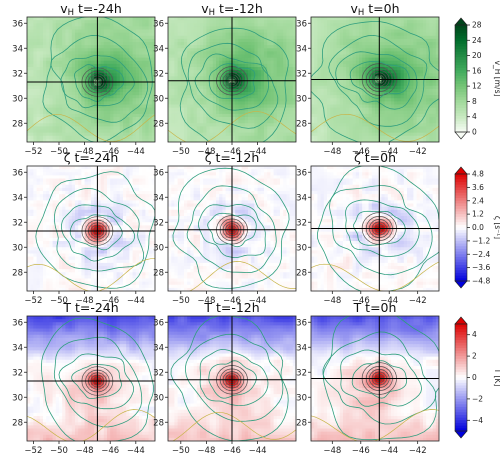 Image resolution: width=500 pixels, height=453 pixels. I want to click on colorbar-label: T [K], so click(496, 377).